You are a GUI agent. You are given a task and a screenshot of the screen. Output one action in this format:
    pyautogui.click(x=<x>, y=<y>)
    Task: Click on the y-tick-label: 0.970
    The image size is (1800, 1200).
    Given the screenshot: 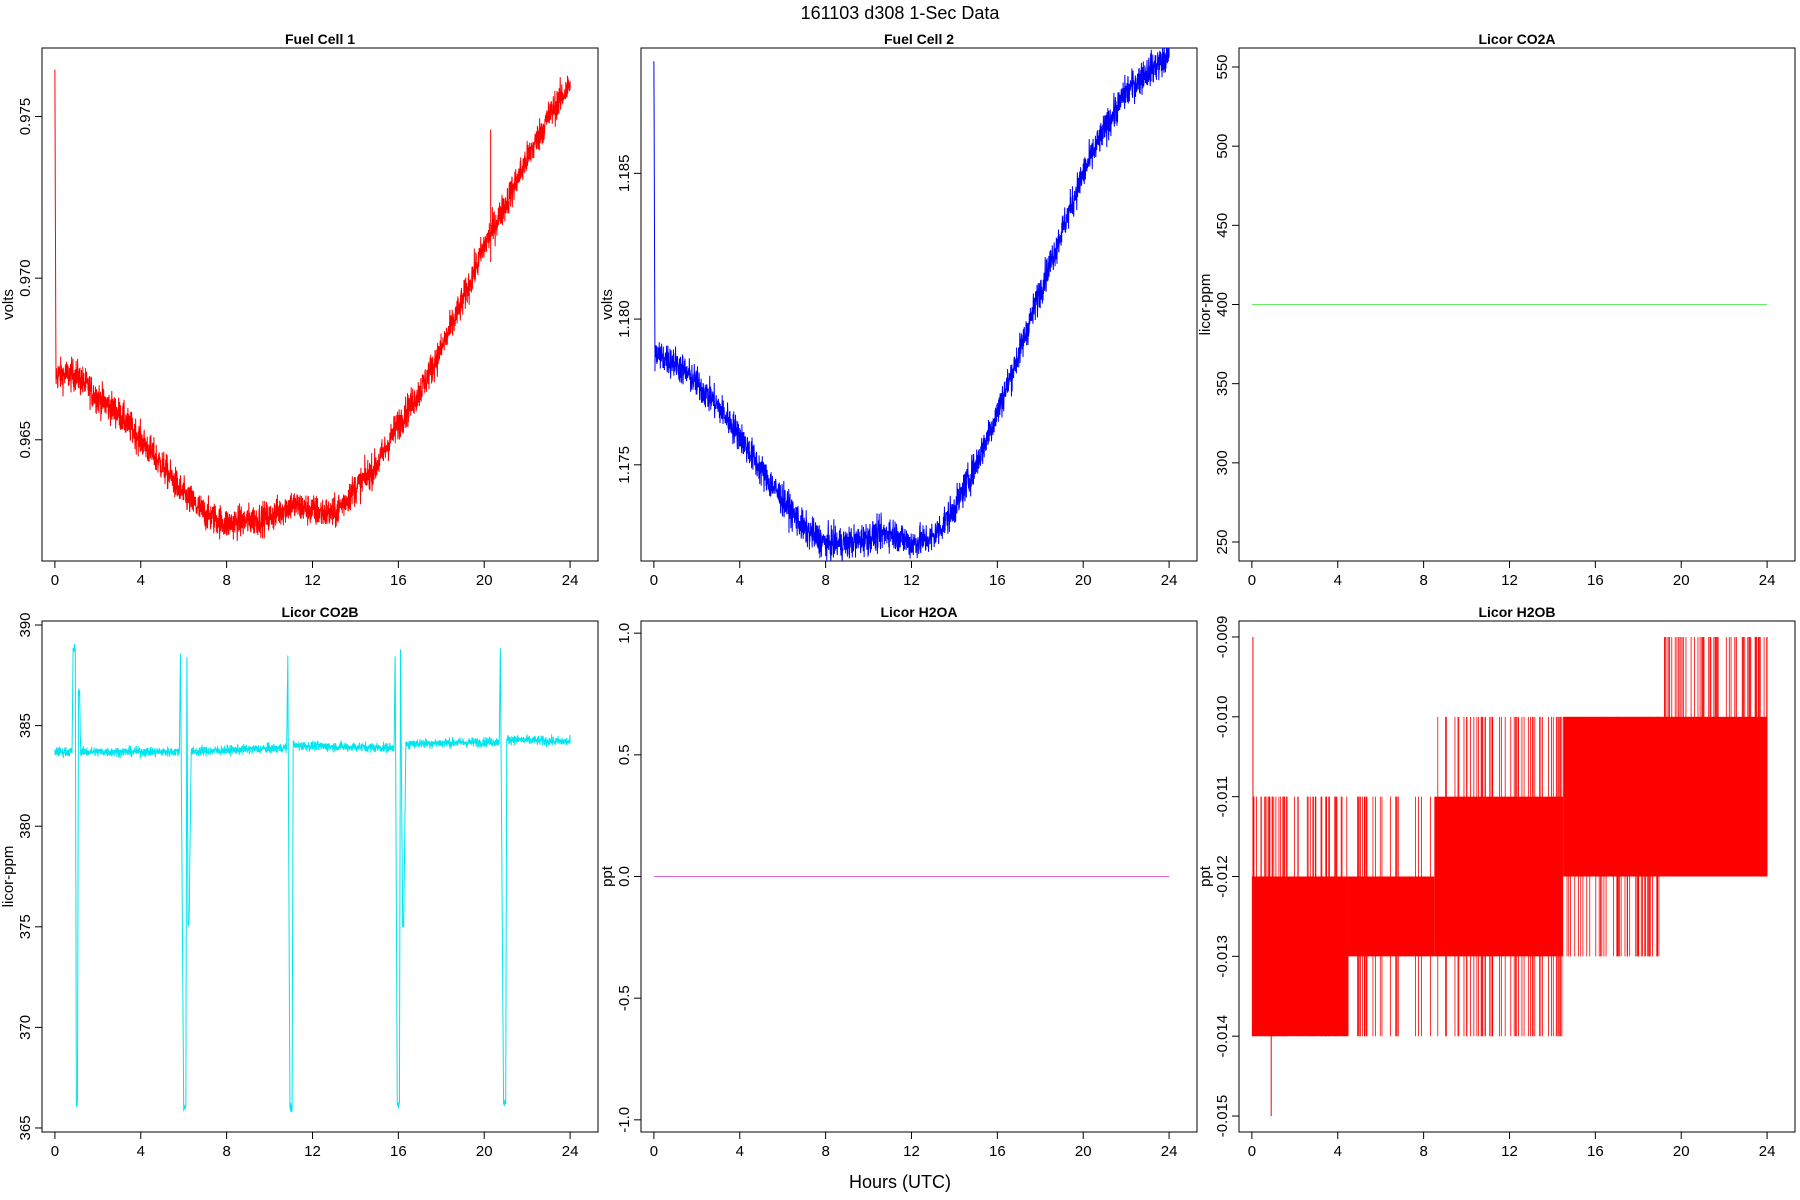 What is the action you would take?
    pyautogui.click(x=25, y=278)
    